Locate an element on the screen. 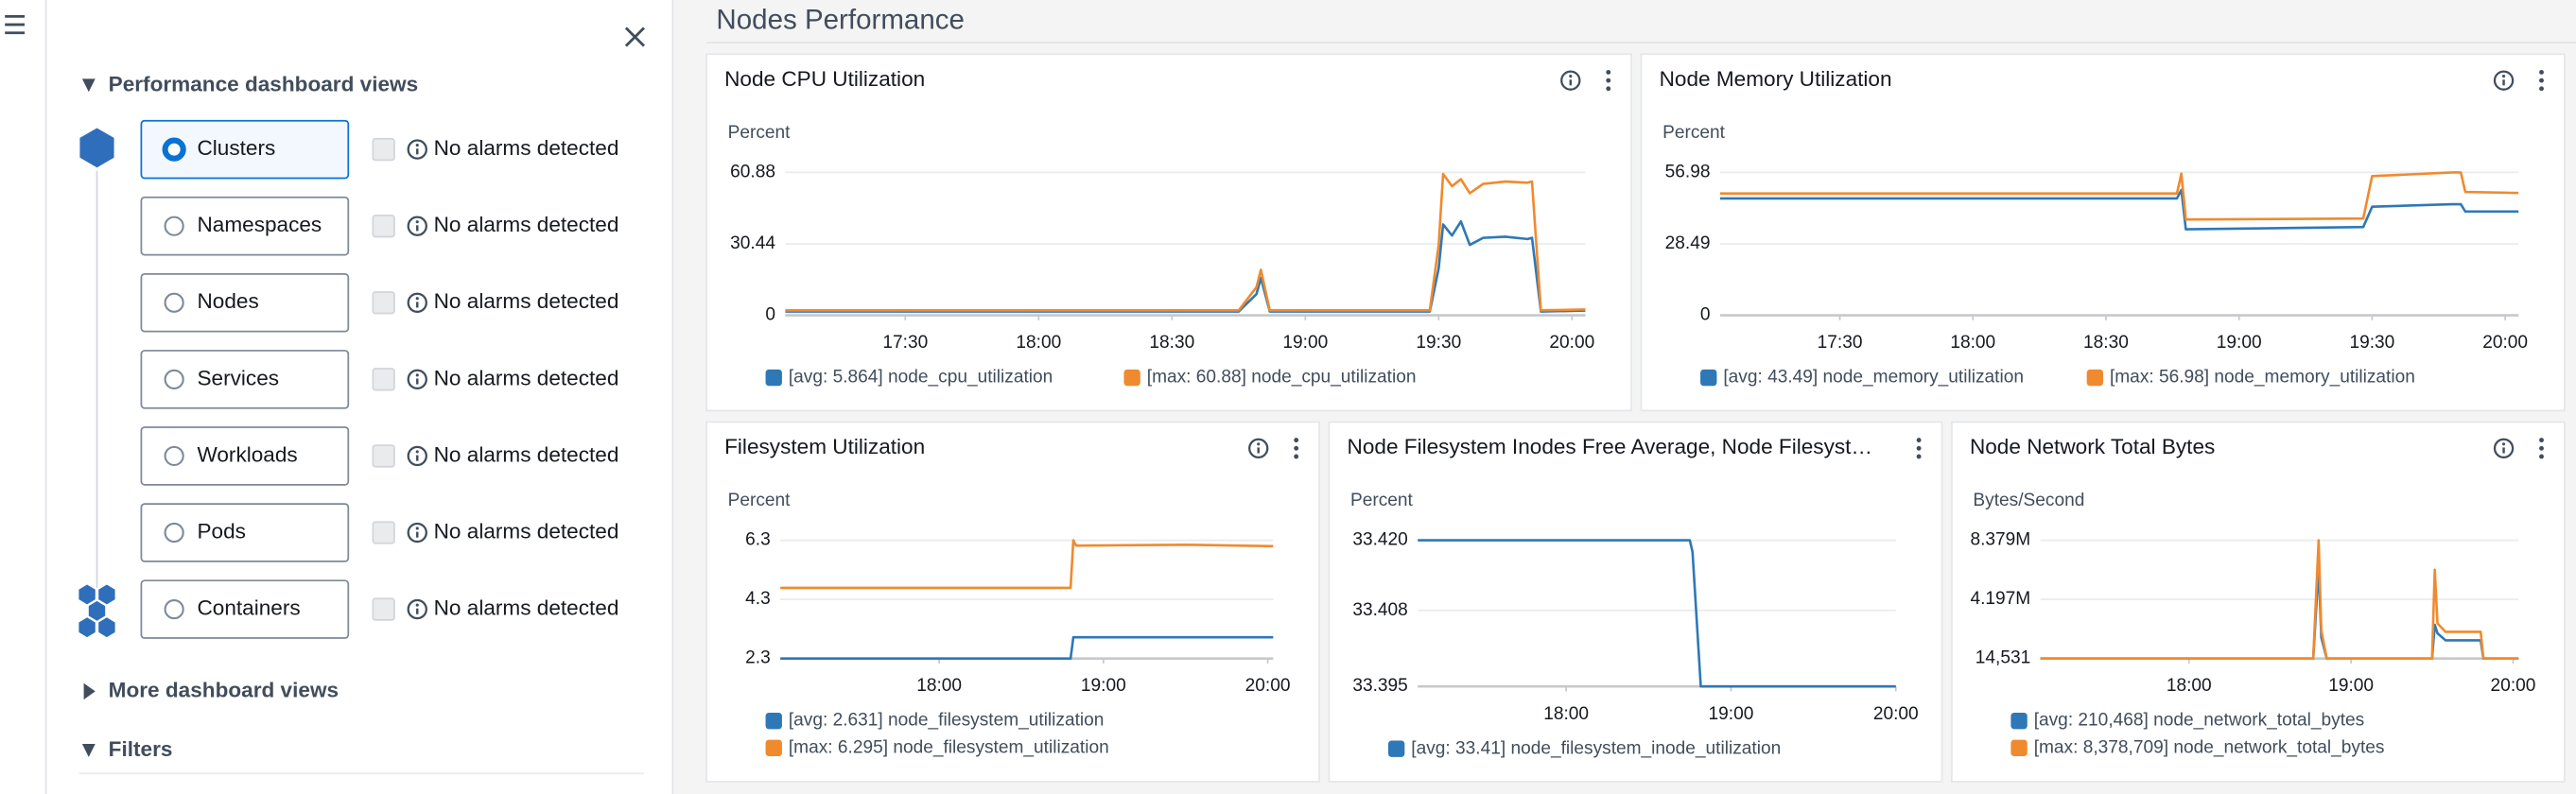 Image resolution: width=2576 pixels, height=794 pixels. page-title: Nodes Performance is located at coordinates (840, 19).